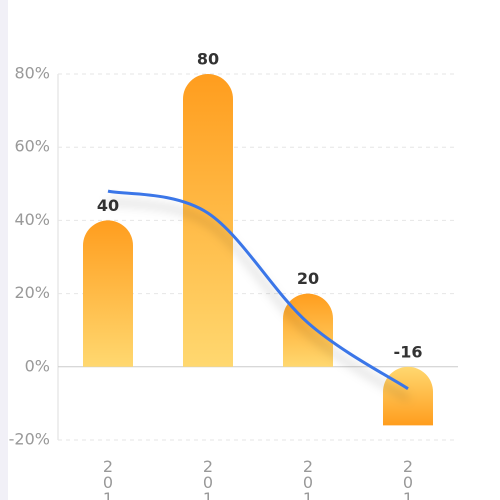  Describe the element at coordinates (29, 439) in the screenshot. I see `y-tick-label: -20%` at that location.